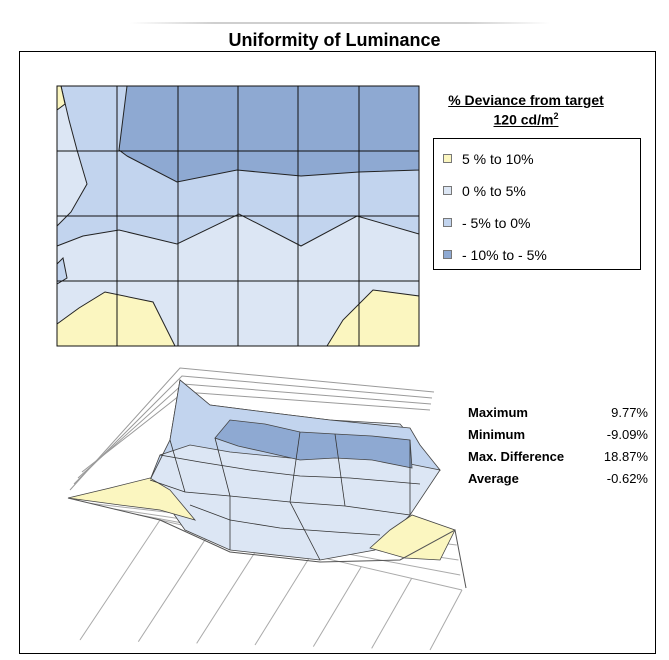  What do you see at coordinates (493, 478) in the screenshot?
I see `stat-label: Average` at bounding box center [493, 478].